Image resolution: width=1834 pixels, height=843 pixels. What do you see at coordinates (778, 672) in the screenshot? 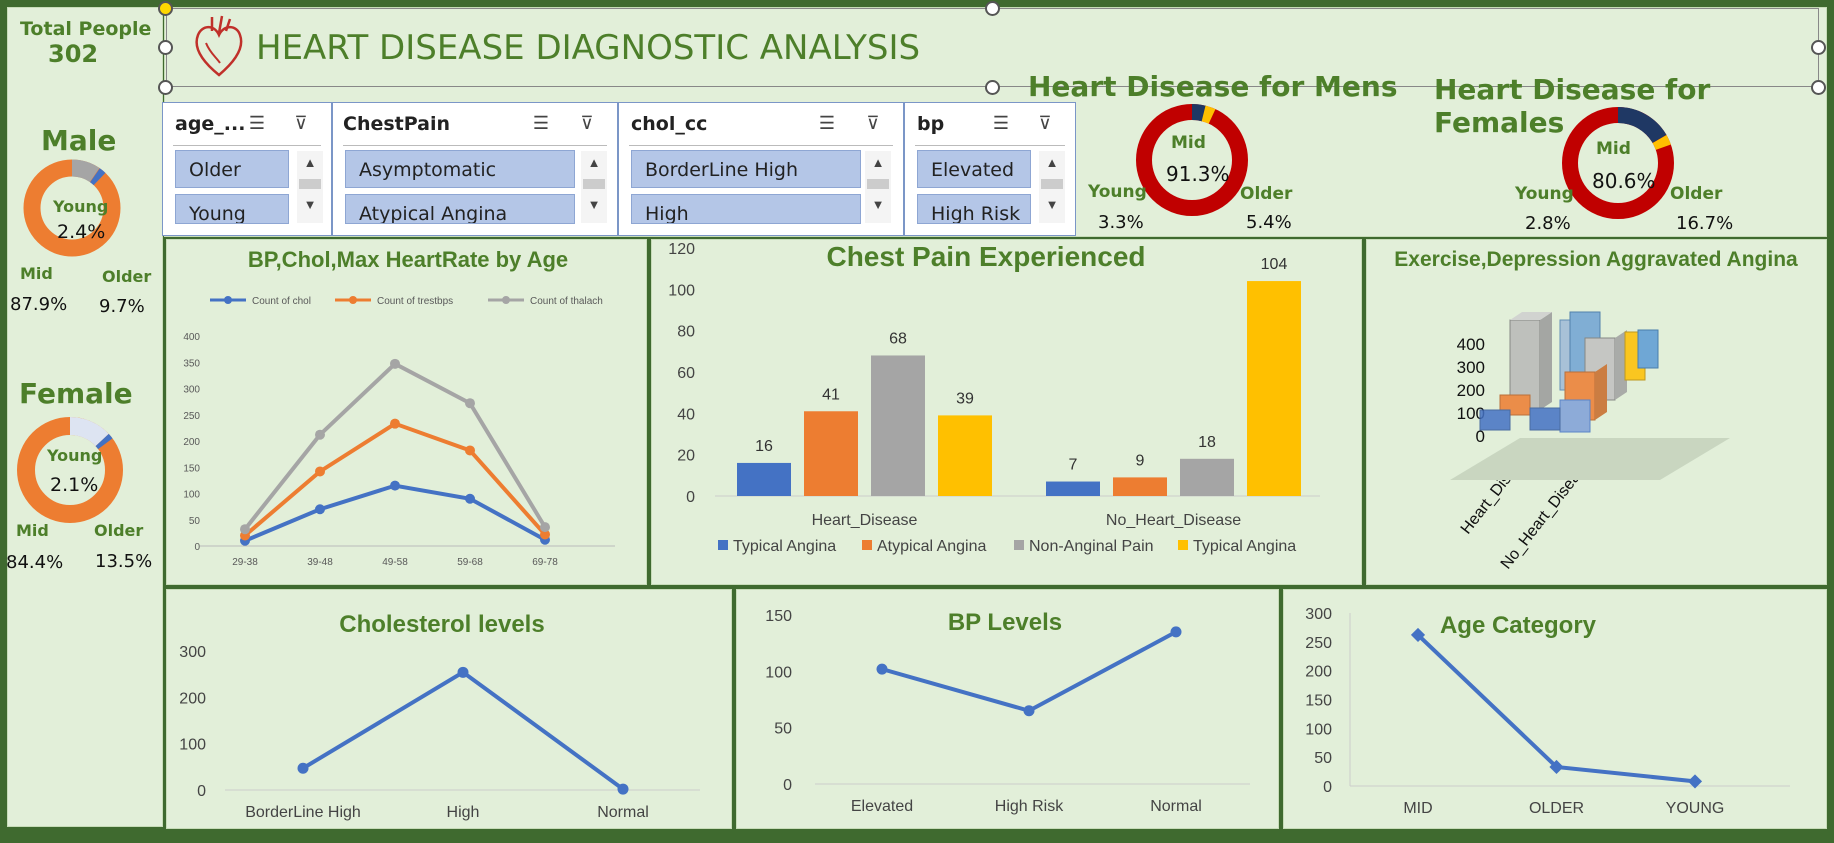
I see `y-tick-label: 100` at bounding box center [778, 672].